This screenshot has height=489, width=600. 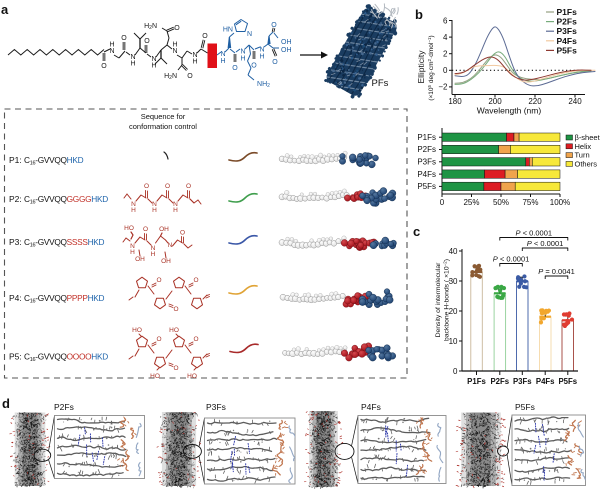 What do you see at coordinates (530, 202) in the screenshot?
I see `svg-text: 75%` at bounding box center [530, 202].